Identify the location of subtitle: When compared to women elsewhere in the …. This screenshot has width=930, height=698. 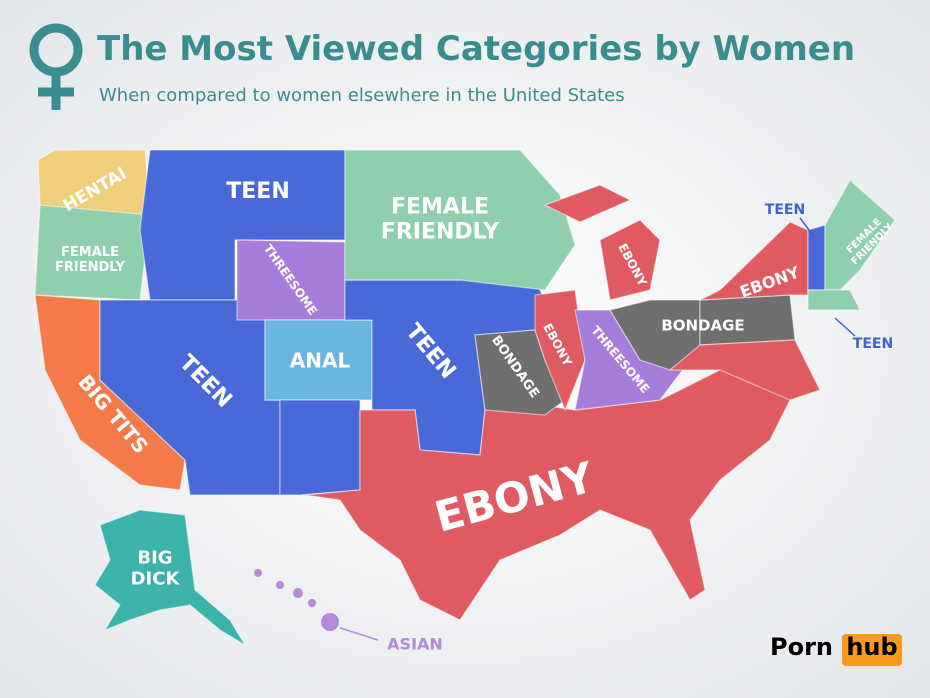
(362, 95).